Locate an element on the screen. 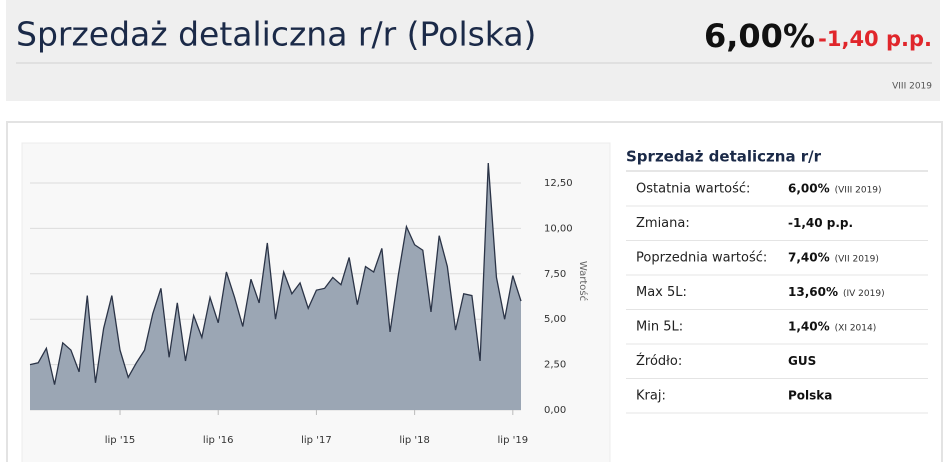 The width and height of the screenshot is (945, 462). row-label: Zmiana: is located at coordinates (663, 223).